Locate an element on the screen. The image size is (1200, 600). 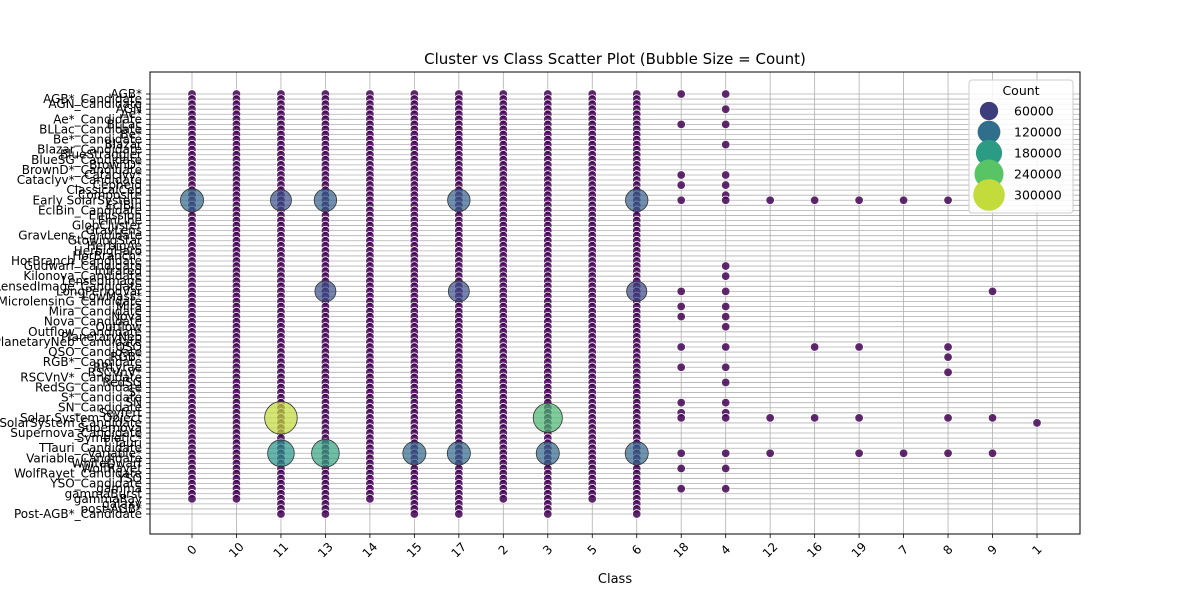
y-tick-label: Ae*_Candidate is located at coordinates (97, 119).